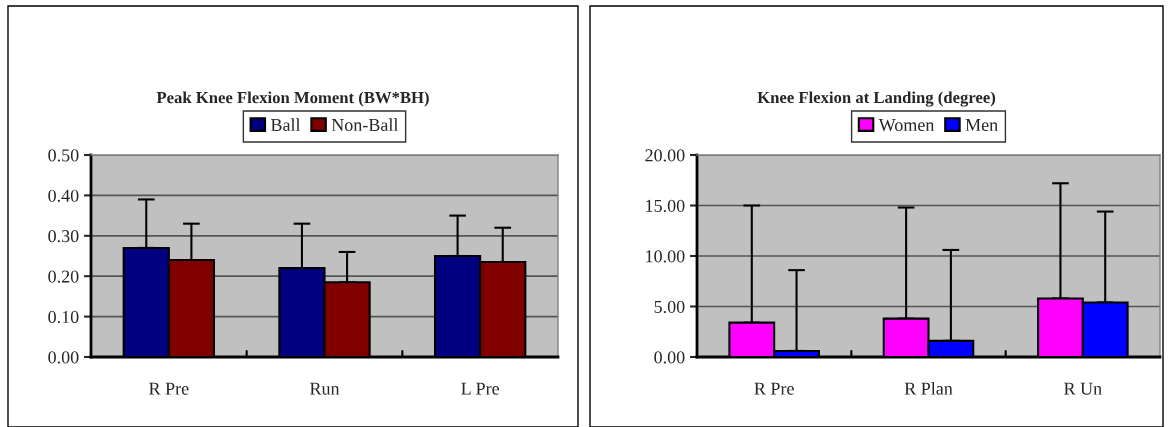  I want to click on x-tick-label: R Plan, so click(928, 388).